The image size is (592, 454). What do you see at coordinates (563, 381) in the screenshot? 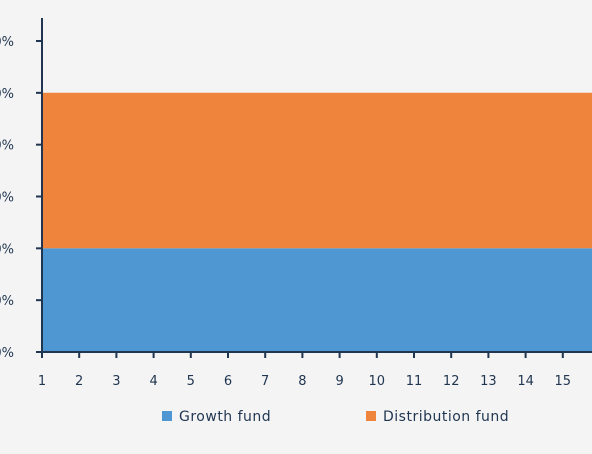
I see `x-tick-label: 15` at bounding box center [563, 381].